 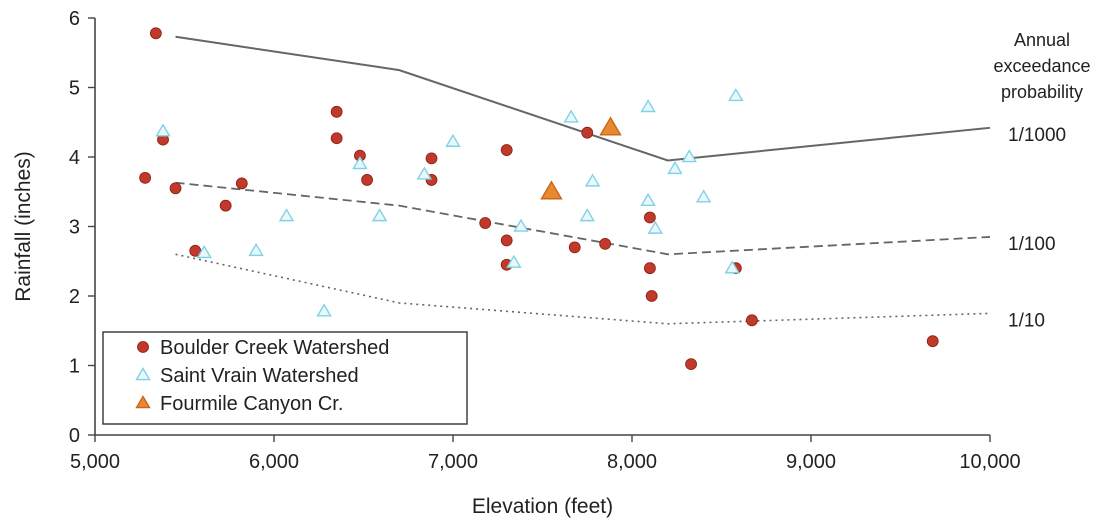 What do you see at coordinates (74, 367) in the screenshot?
I see `y-tick-label: 1` at bounding box center [74, 367].